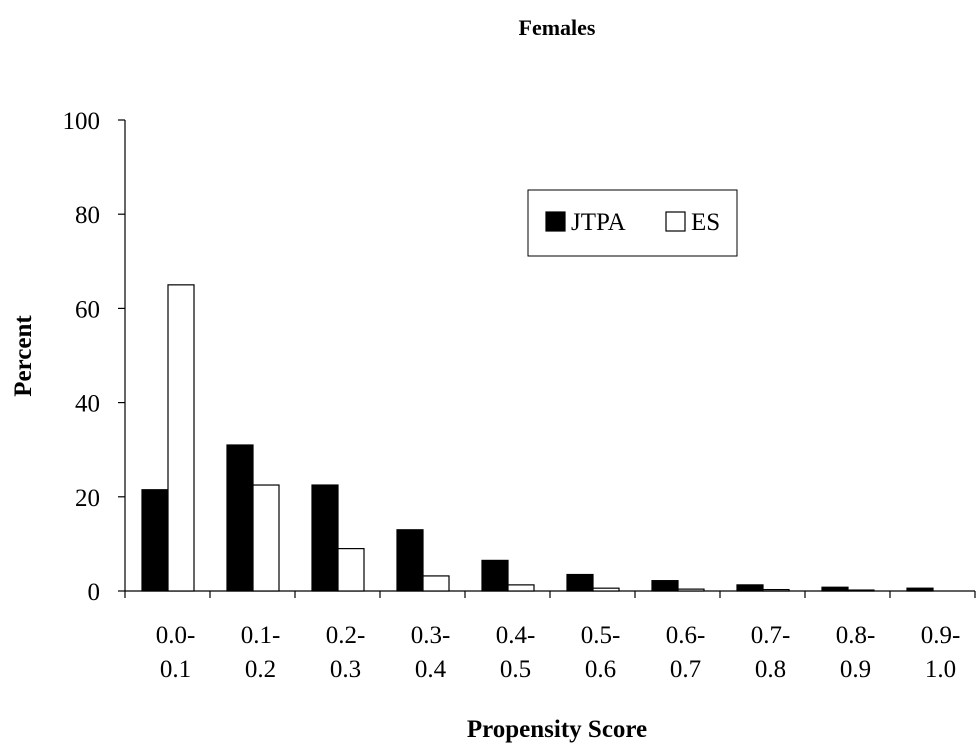 Image resolution: width=979 pixels, height=746 pixels. I want to click on legend-swatch-es, so click(675, 221).